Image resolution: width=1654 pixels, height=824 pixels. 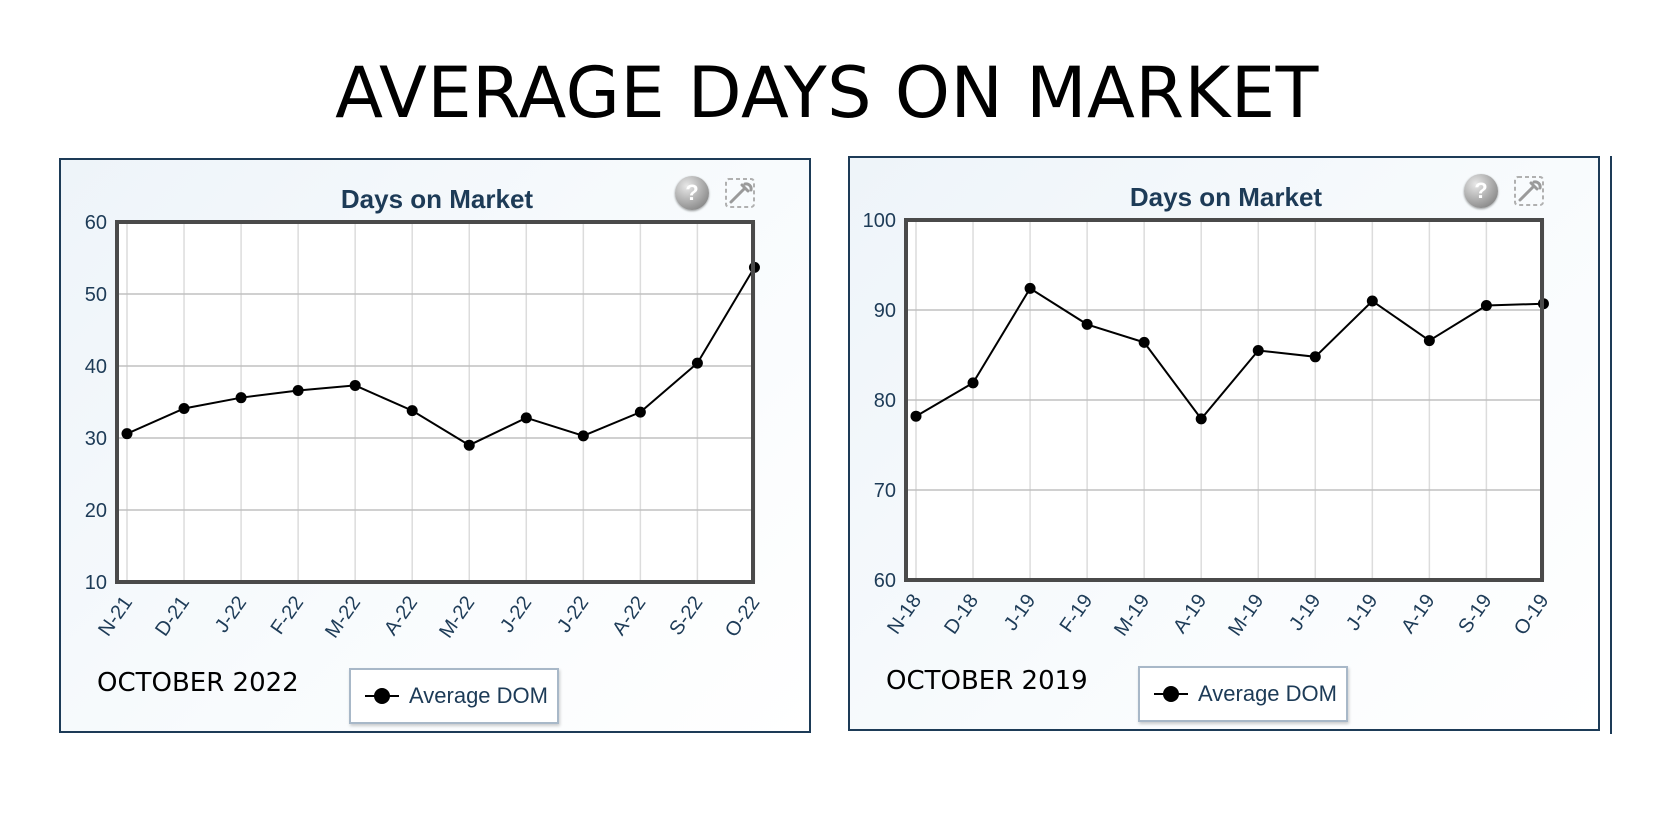 What do you see at coordinates (198, 683) in the screenshot?
I see `chart-caption: OCTOBER 2022` at bounding box center [198, 683].